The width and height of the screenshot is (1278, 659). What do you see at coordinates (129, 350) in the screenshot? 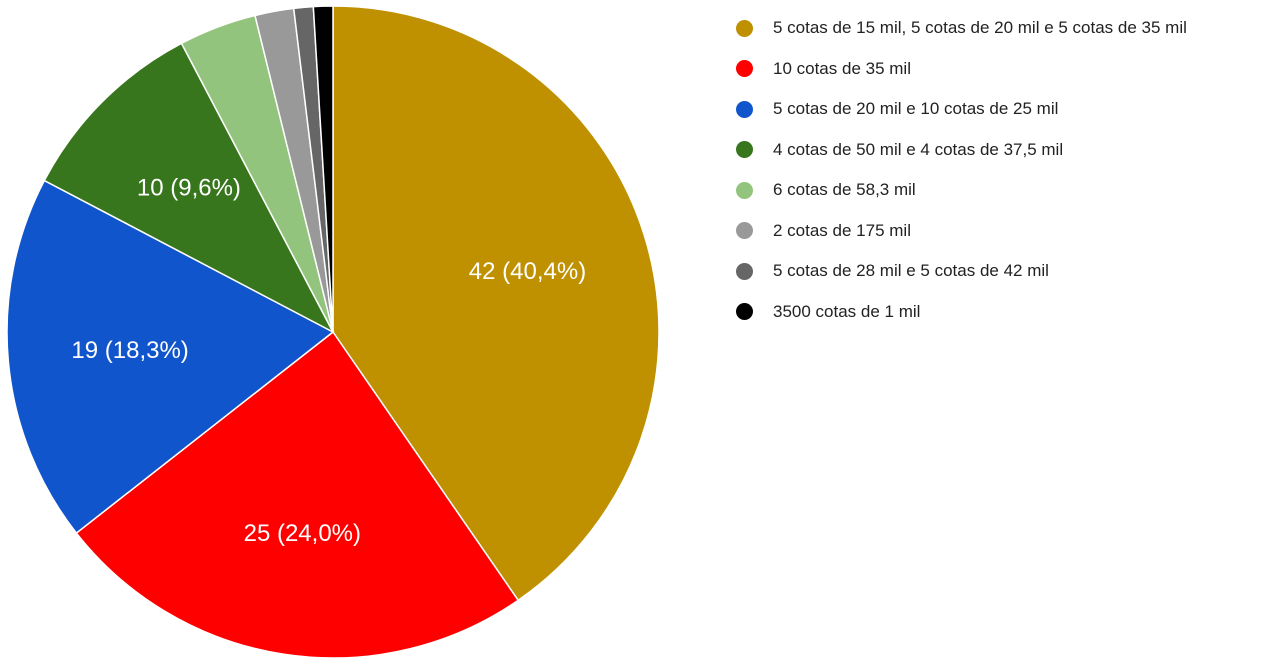
I see `slice-data-label-2: 19 (18,3%)` at bounding box center [129, 350].